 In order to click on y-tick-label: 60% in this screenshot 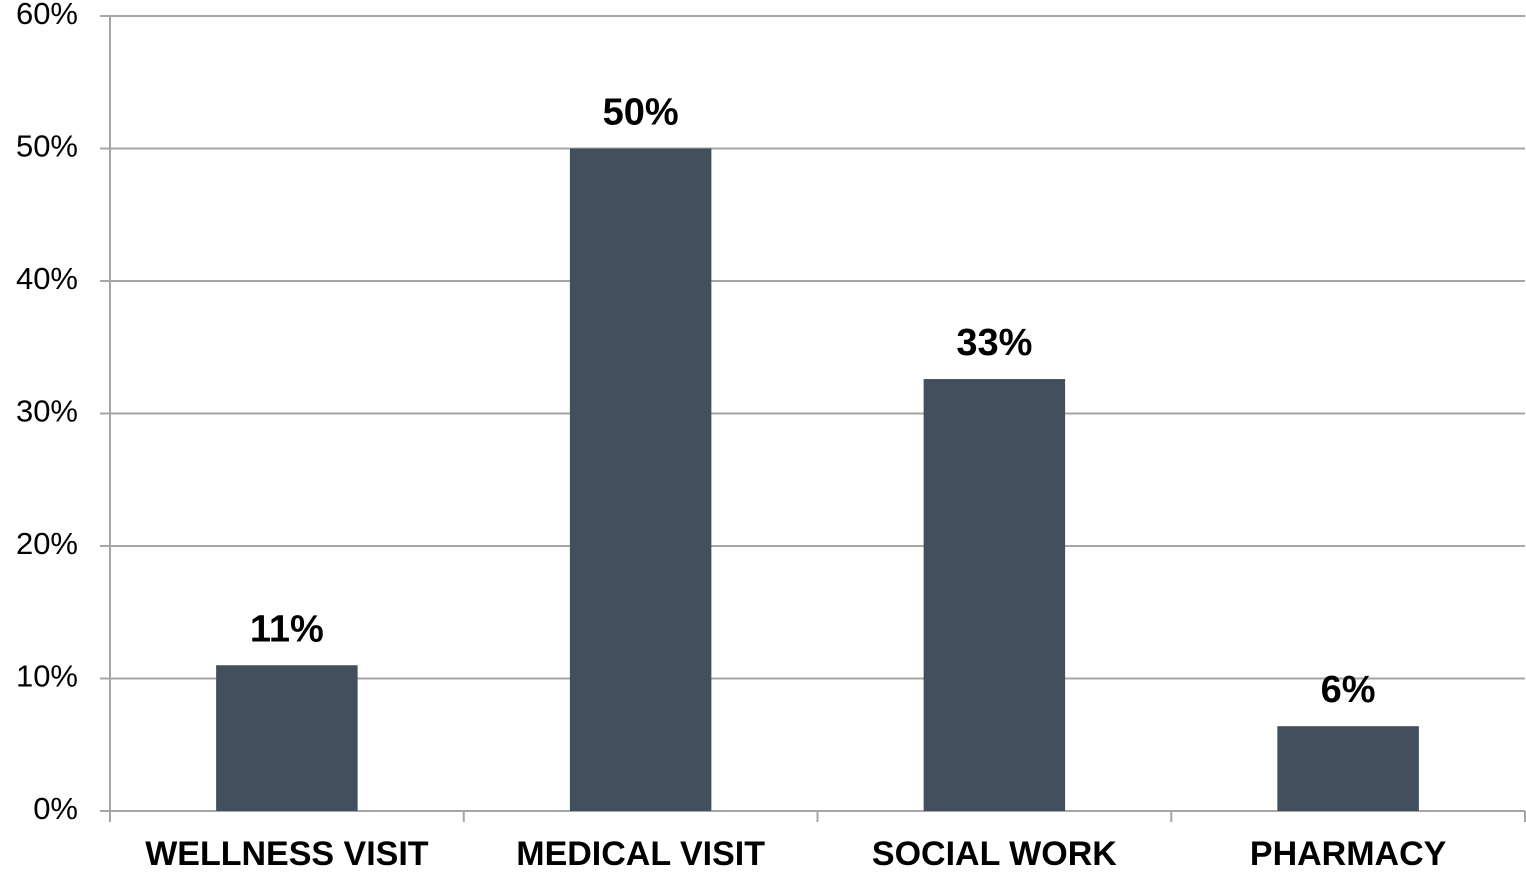, I will do `click(47, 15)`.